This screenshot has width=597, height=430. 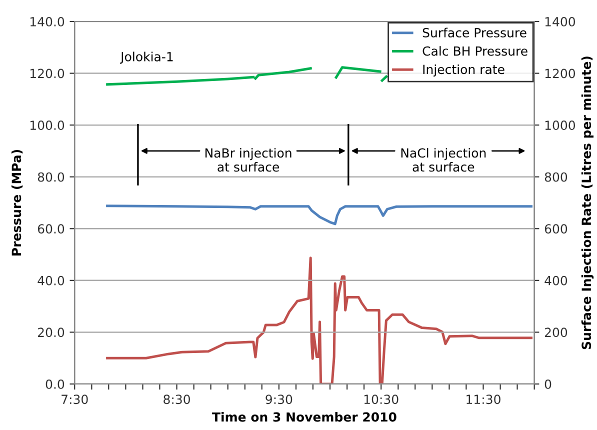 I want to click on legend-label: Injection rate, so click(x=463, y=70).